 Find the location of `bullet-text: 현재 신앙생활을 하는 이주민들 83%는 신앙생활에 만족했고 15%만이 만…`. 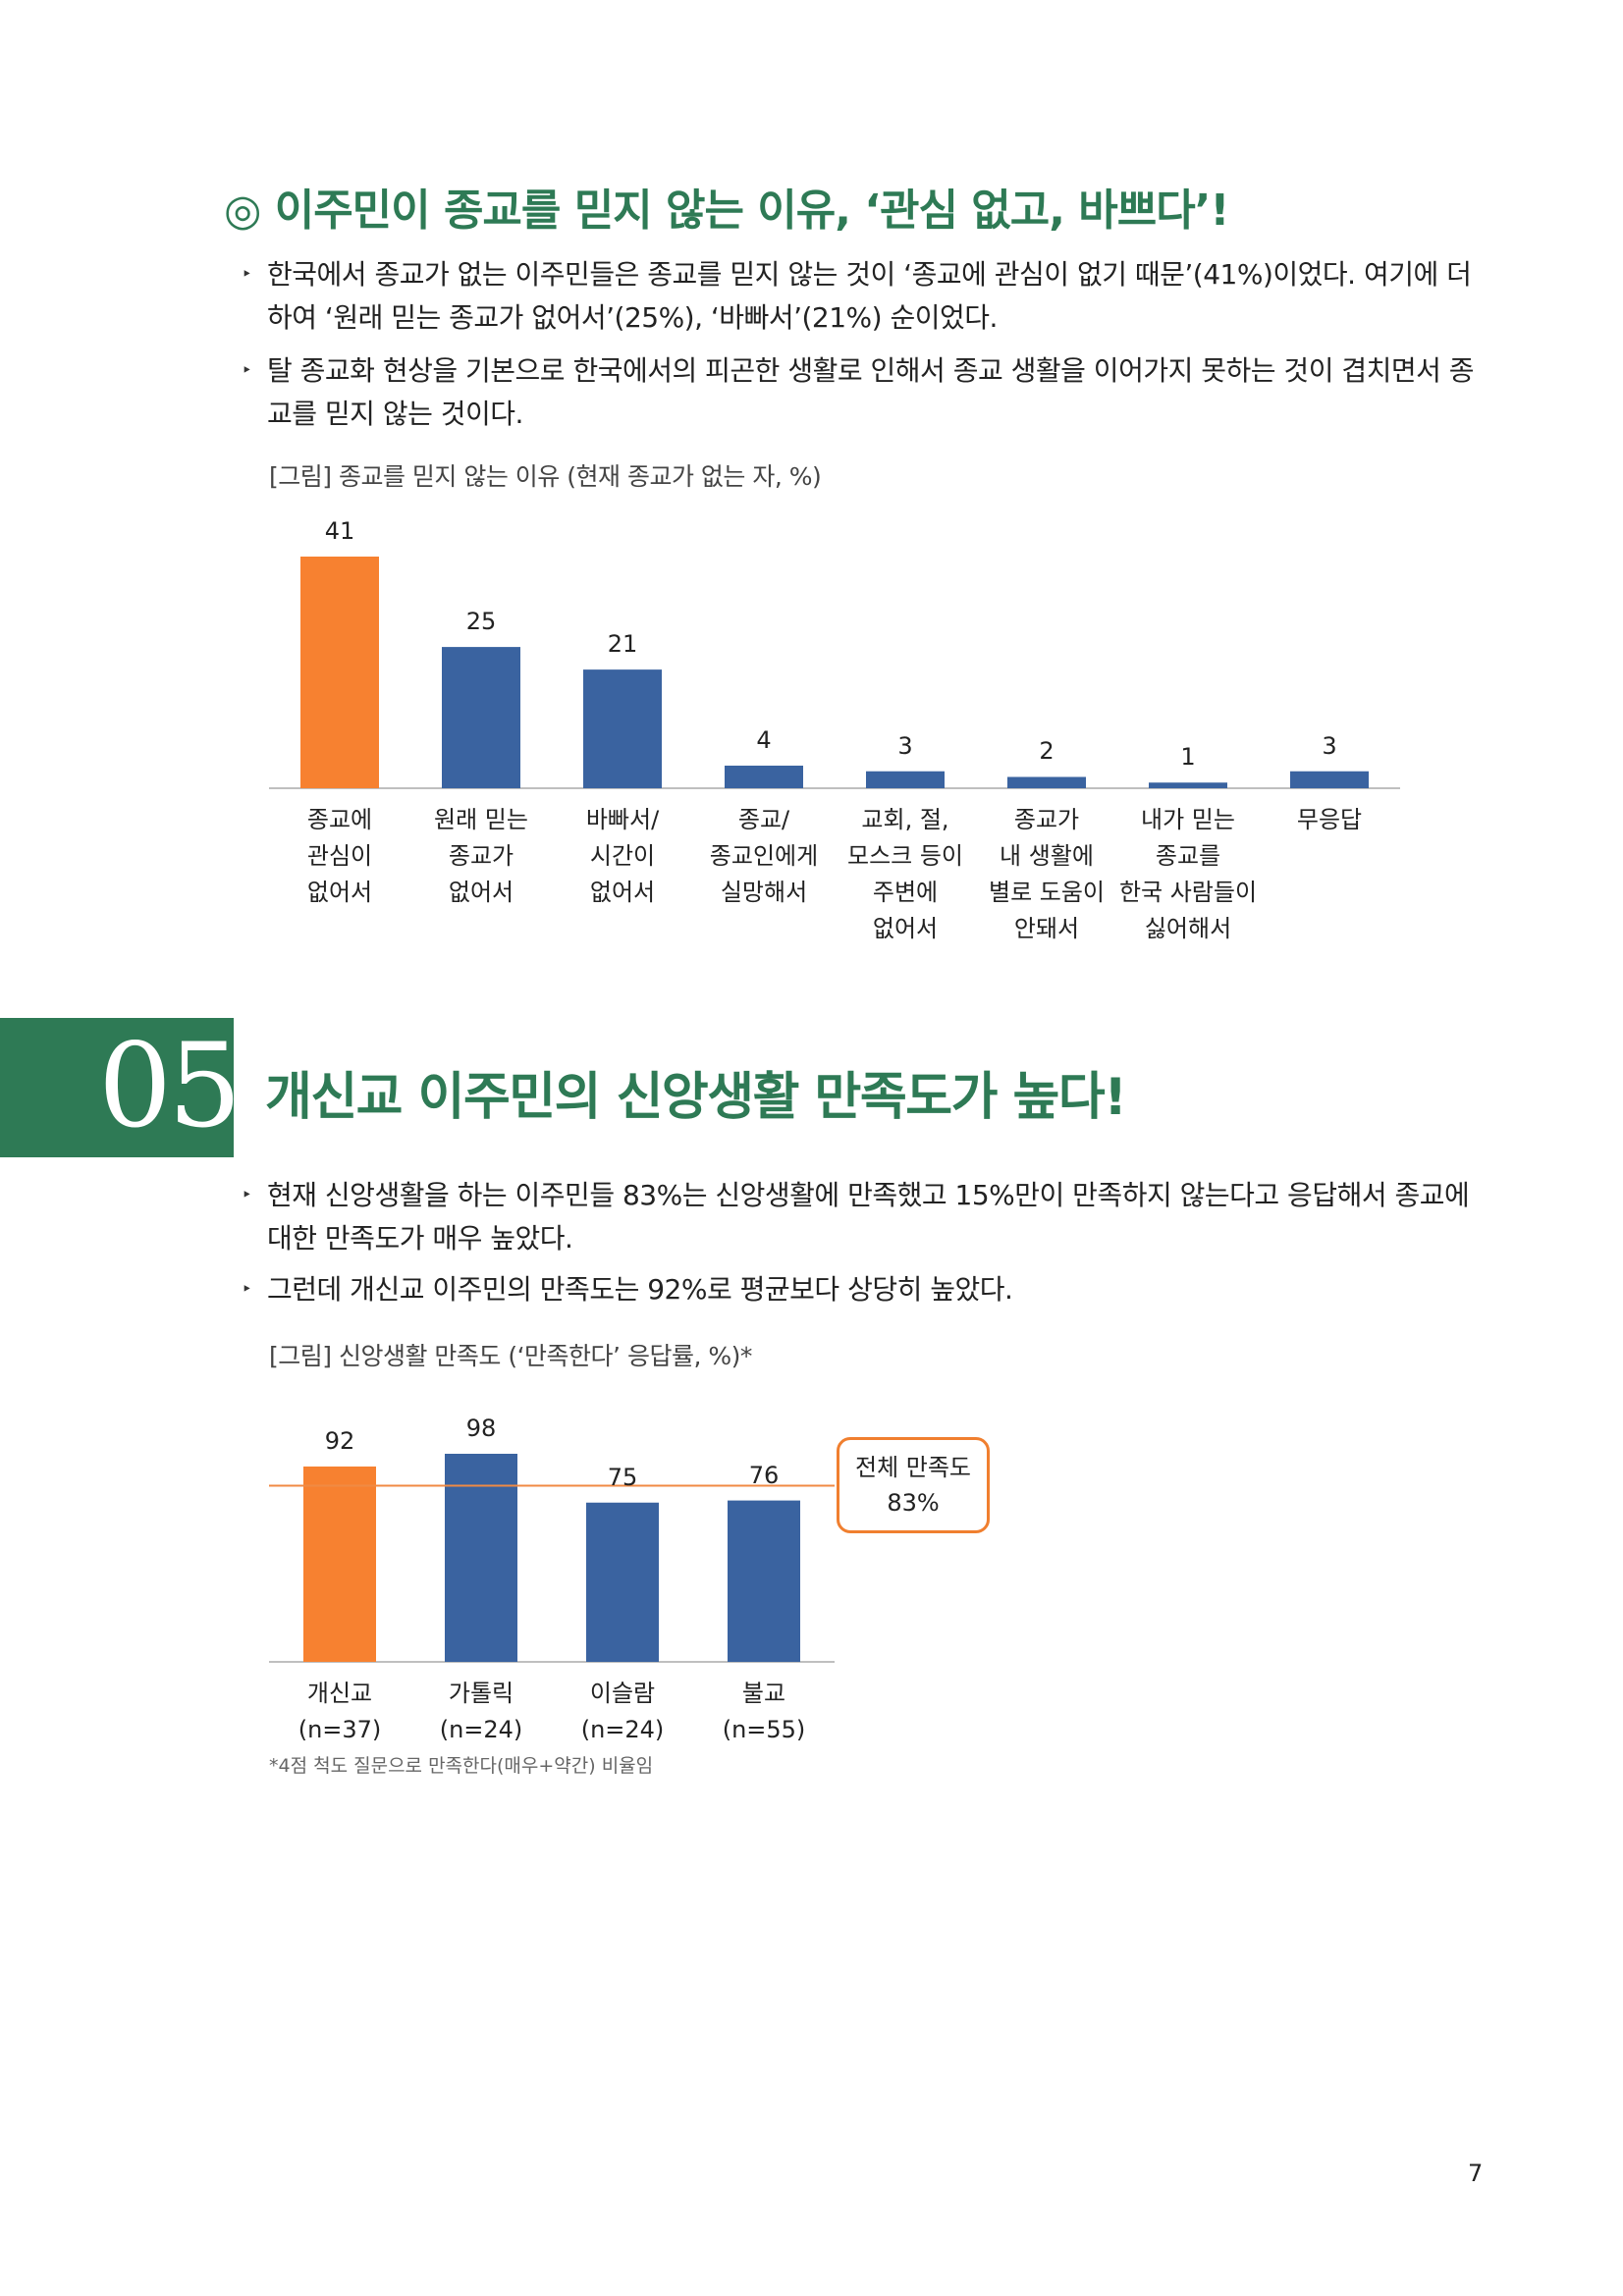

bullet-text: 현재 신앙생활을 하는 이주민들 83%는 신앙생활에 만족했고 15%만이 만… is located at coordinates (868, 1217).